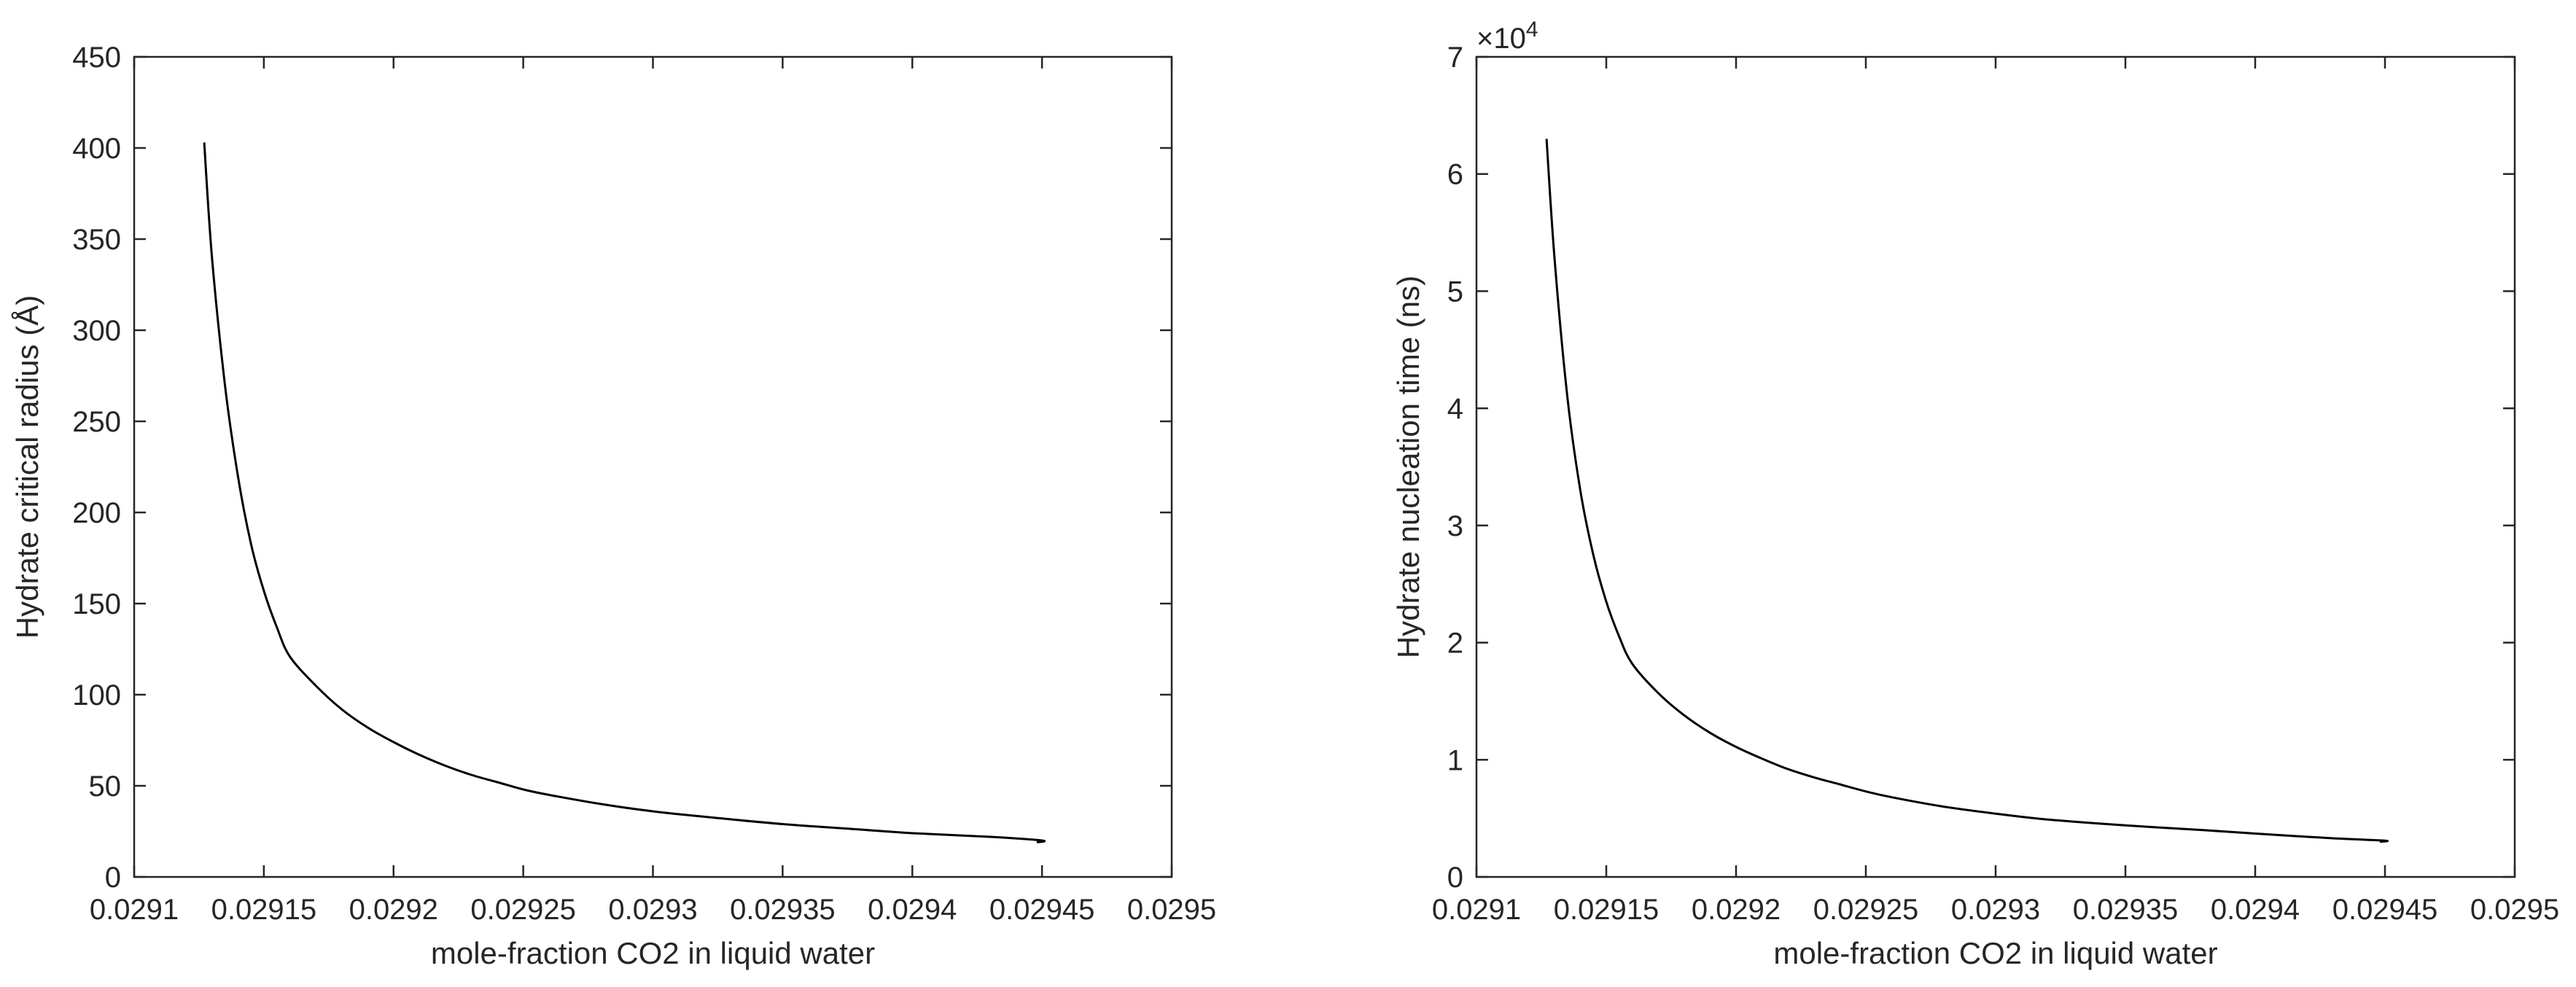  I want to click on y-tick-label: 5, so click(1455, 292).